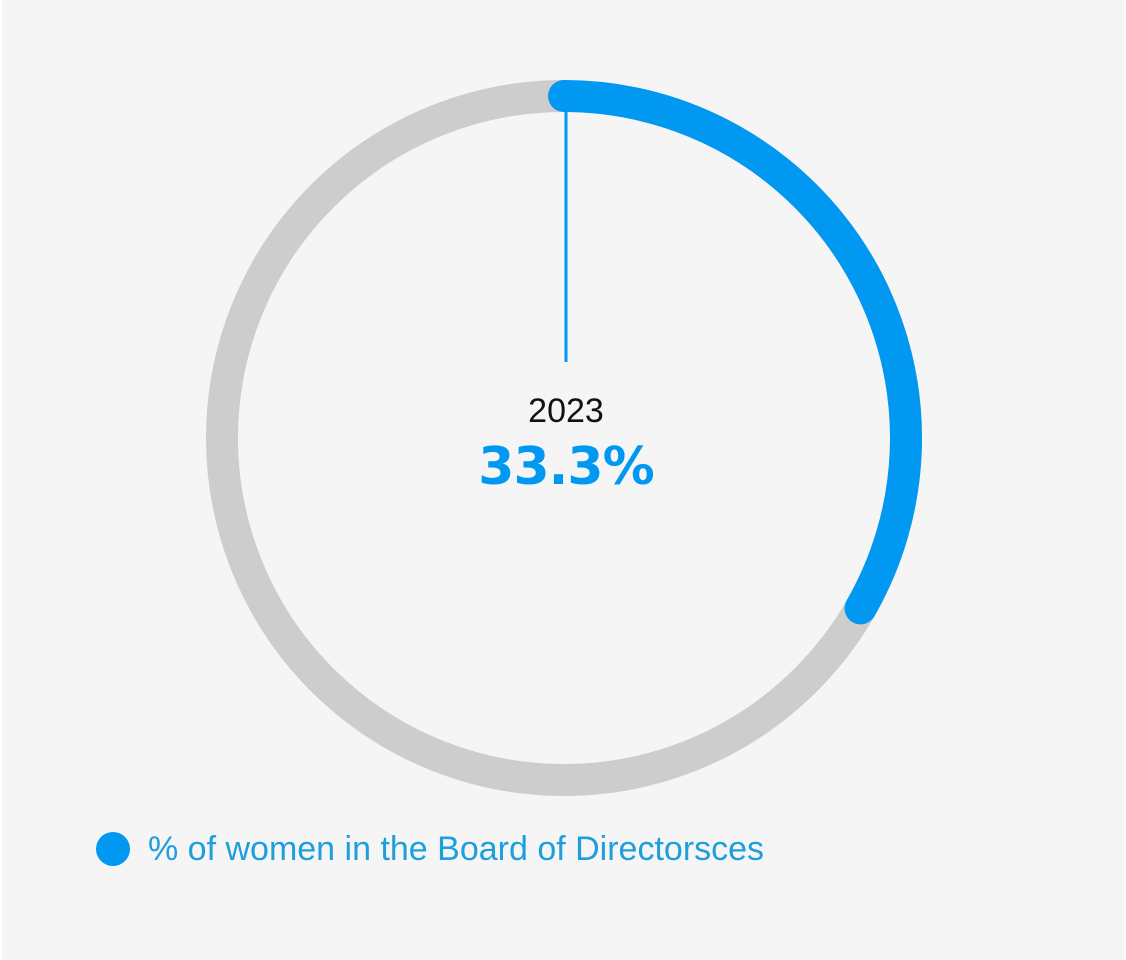 The height and width of the screenshot is (960, 1126). I want to click on legend: % of women in the Board of Directorsces, so click(430, 849).